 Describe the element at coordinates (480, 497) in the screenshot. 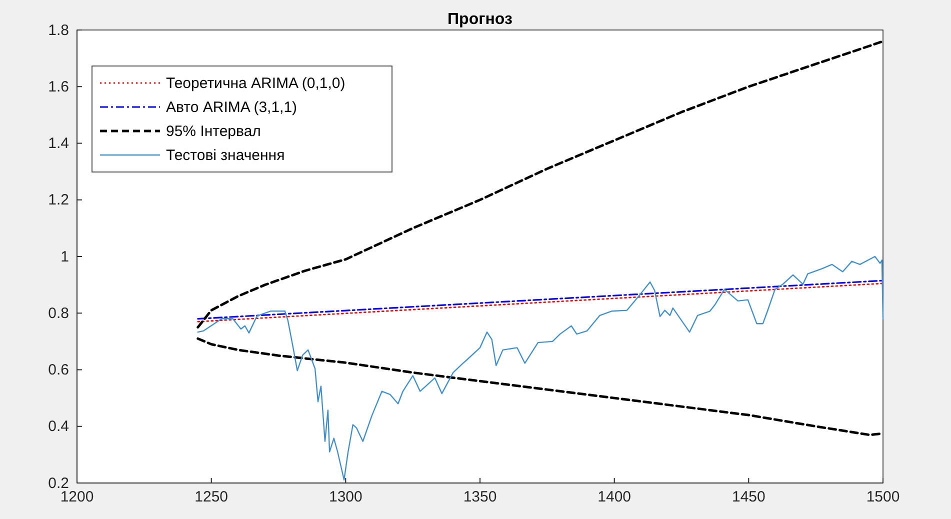

I see `x-tick-label: 1350` at that location.